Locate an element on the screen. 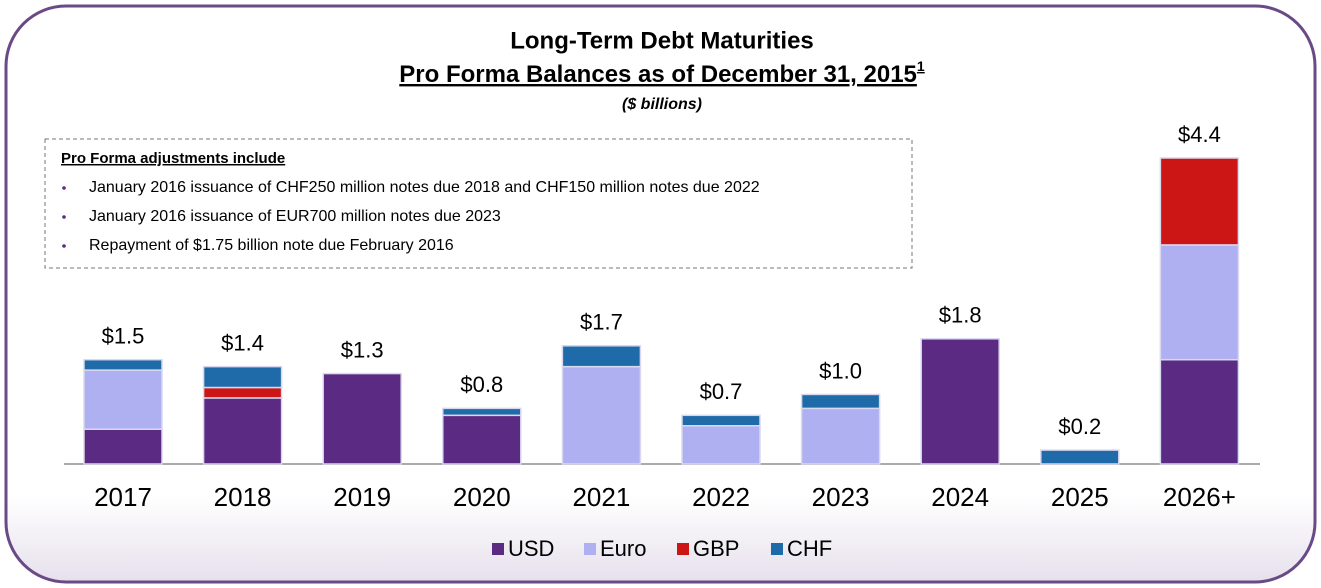 The image size is (1321, 588). total-label: $1.0 is located at coordinates (840, 370).